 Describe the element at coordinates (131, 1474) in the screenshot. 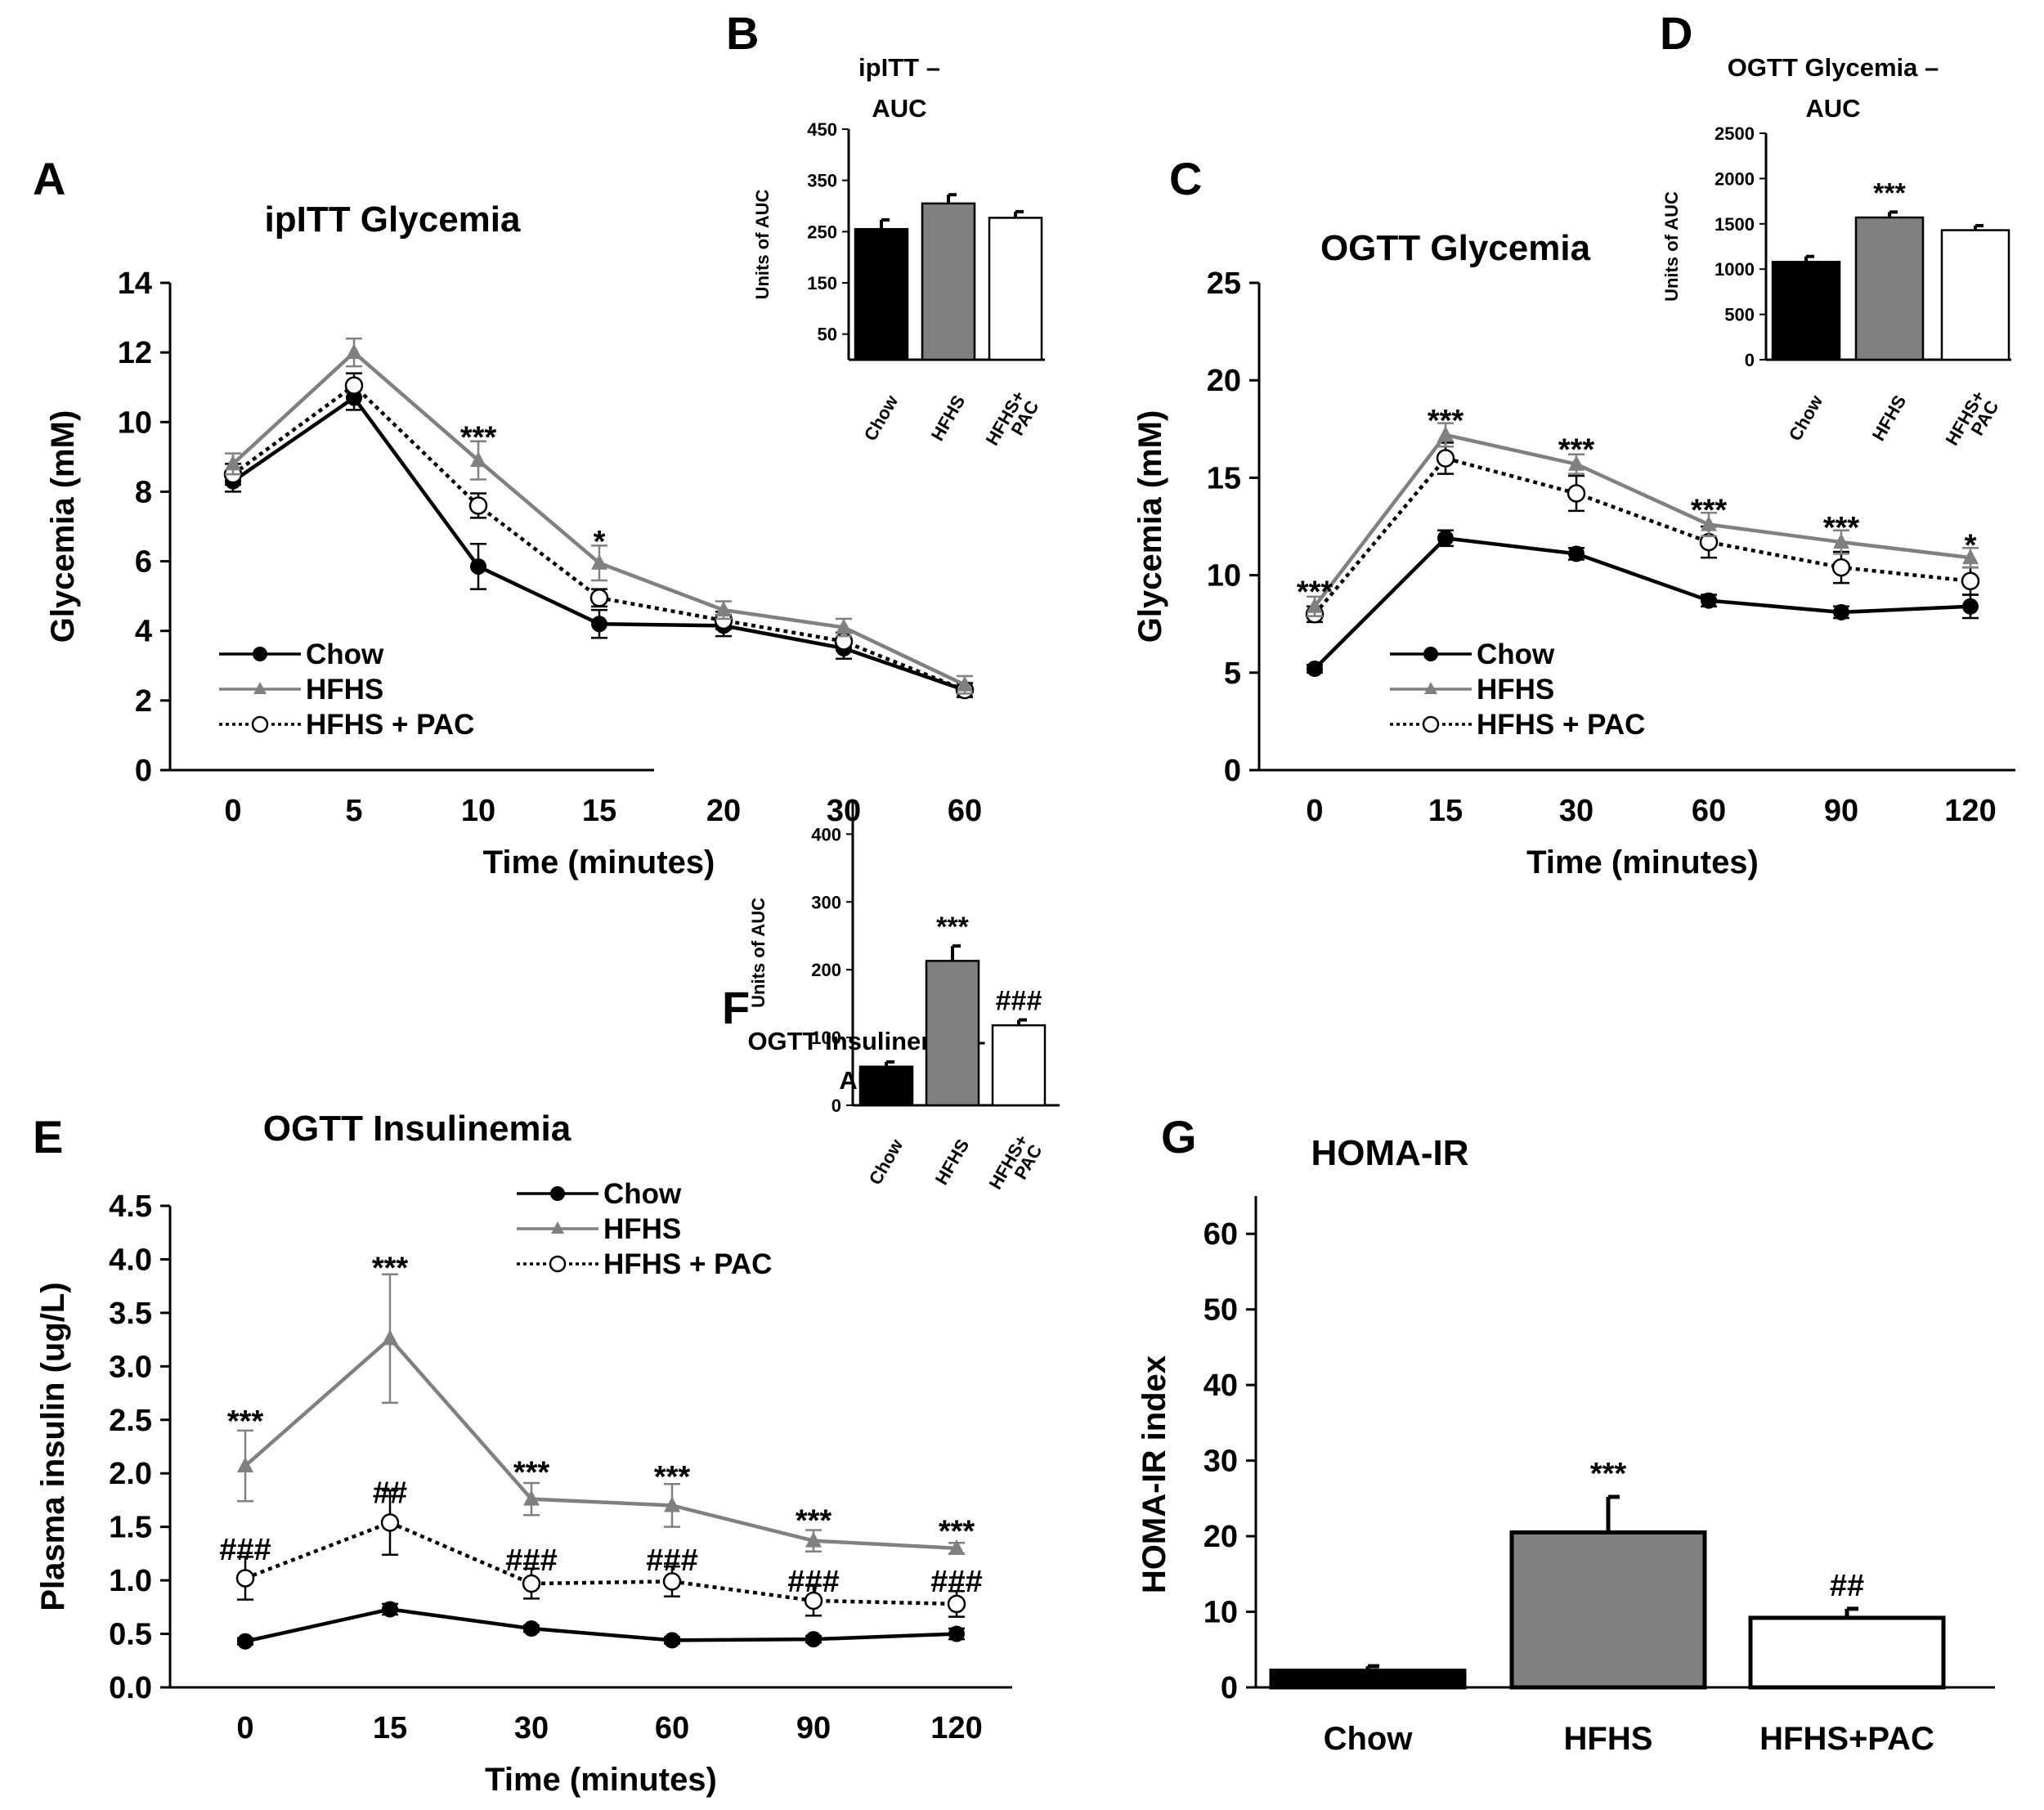

I see `y-tick-label: 2.0` at that location.